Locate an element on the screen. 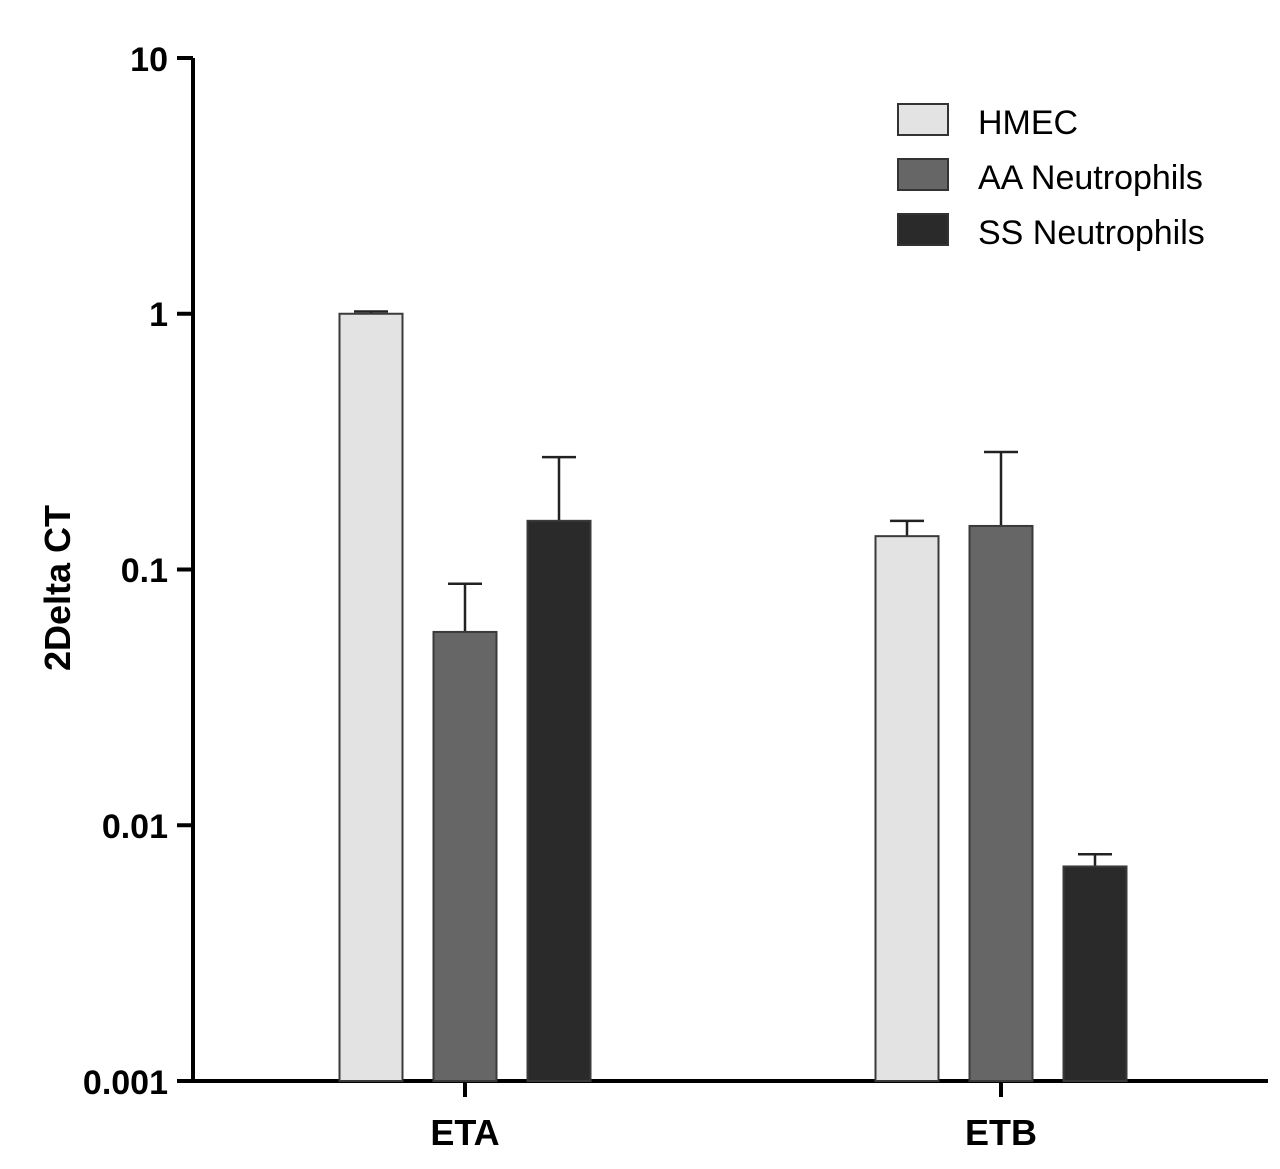  y-tick-label: 0.01 is located at coordinates (135, 827).